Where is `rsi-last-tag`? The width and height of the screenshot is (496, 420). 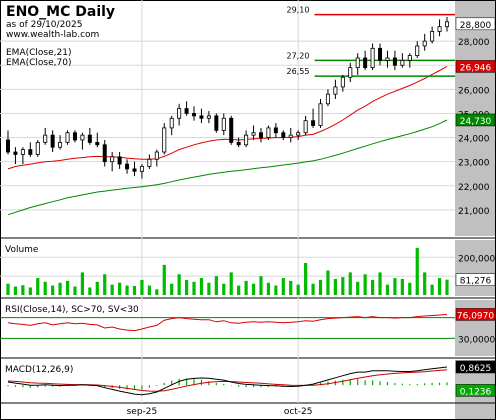 rsi-last-tag is located at coordinates (475, 314).